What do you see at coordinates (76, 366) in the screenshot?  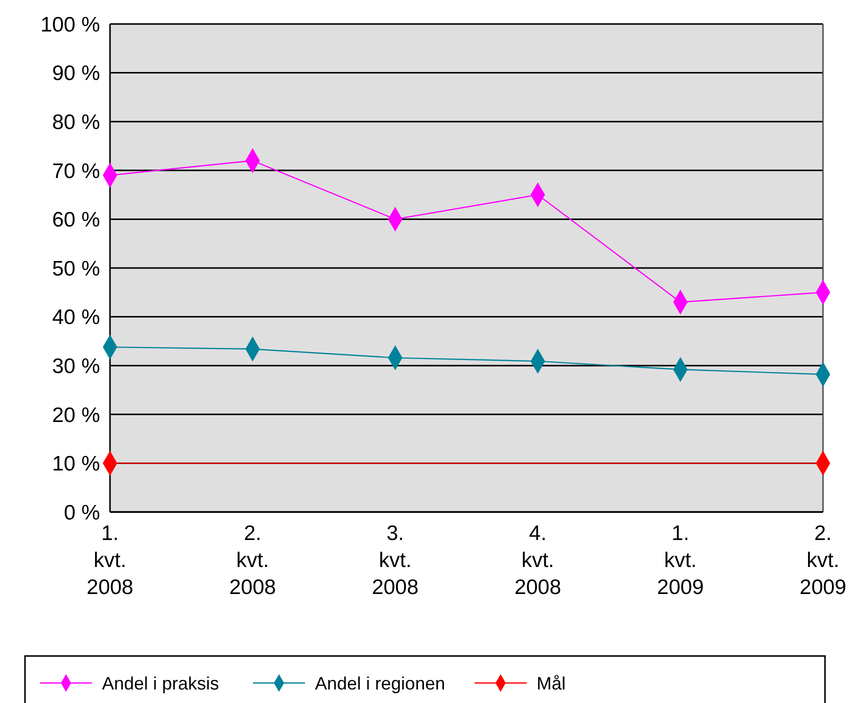 I see `y-tick-label: 30 %` at bounding box center [76, 366].